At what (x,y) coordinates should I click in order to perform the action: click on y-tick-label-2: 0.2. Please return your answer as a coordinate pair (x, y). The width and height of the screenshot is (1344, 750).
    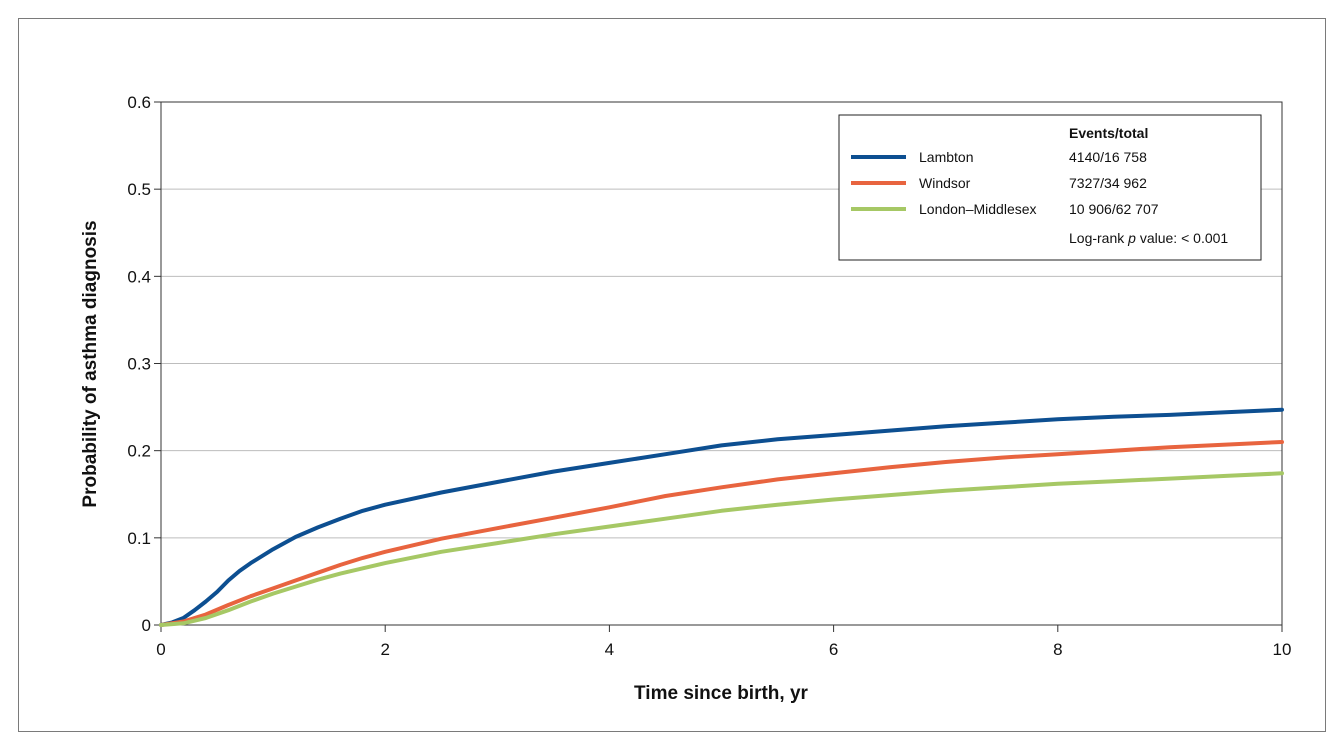
    Looking at the image, I should click on (139, 451).